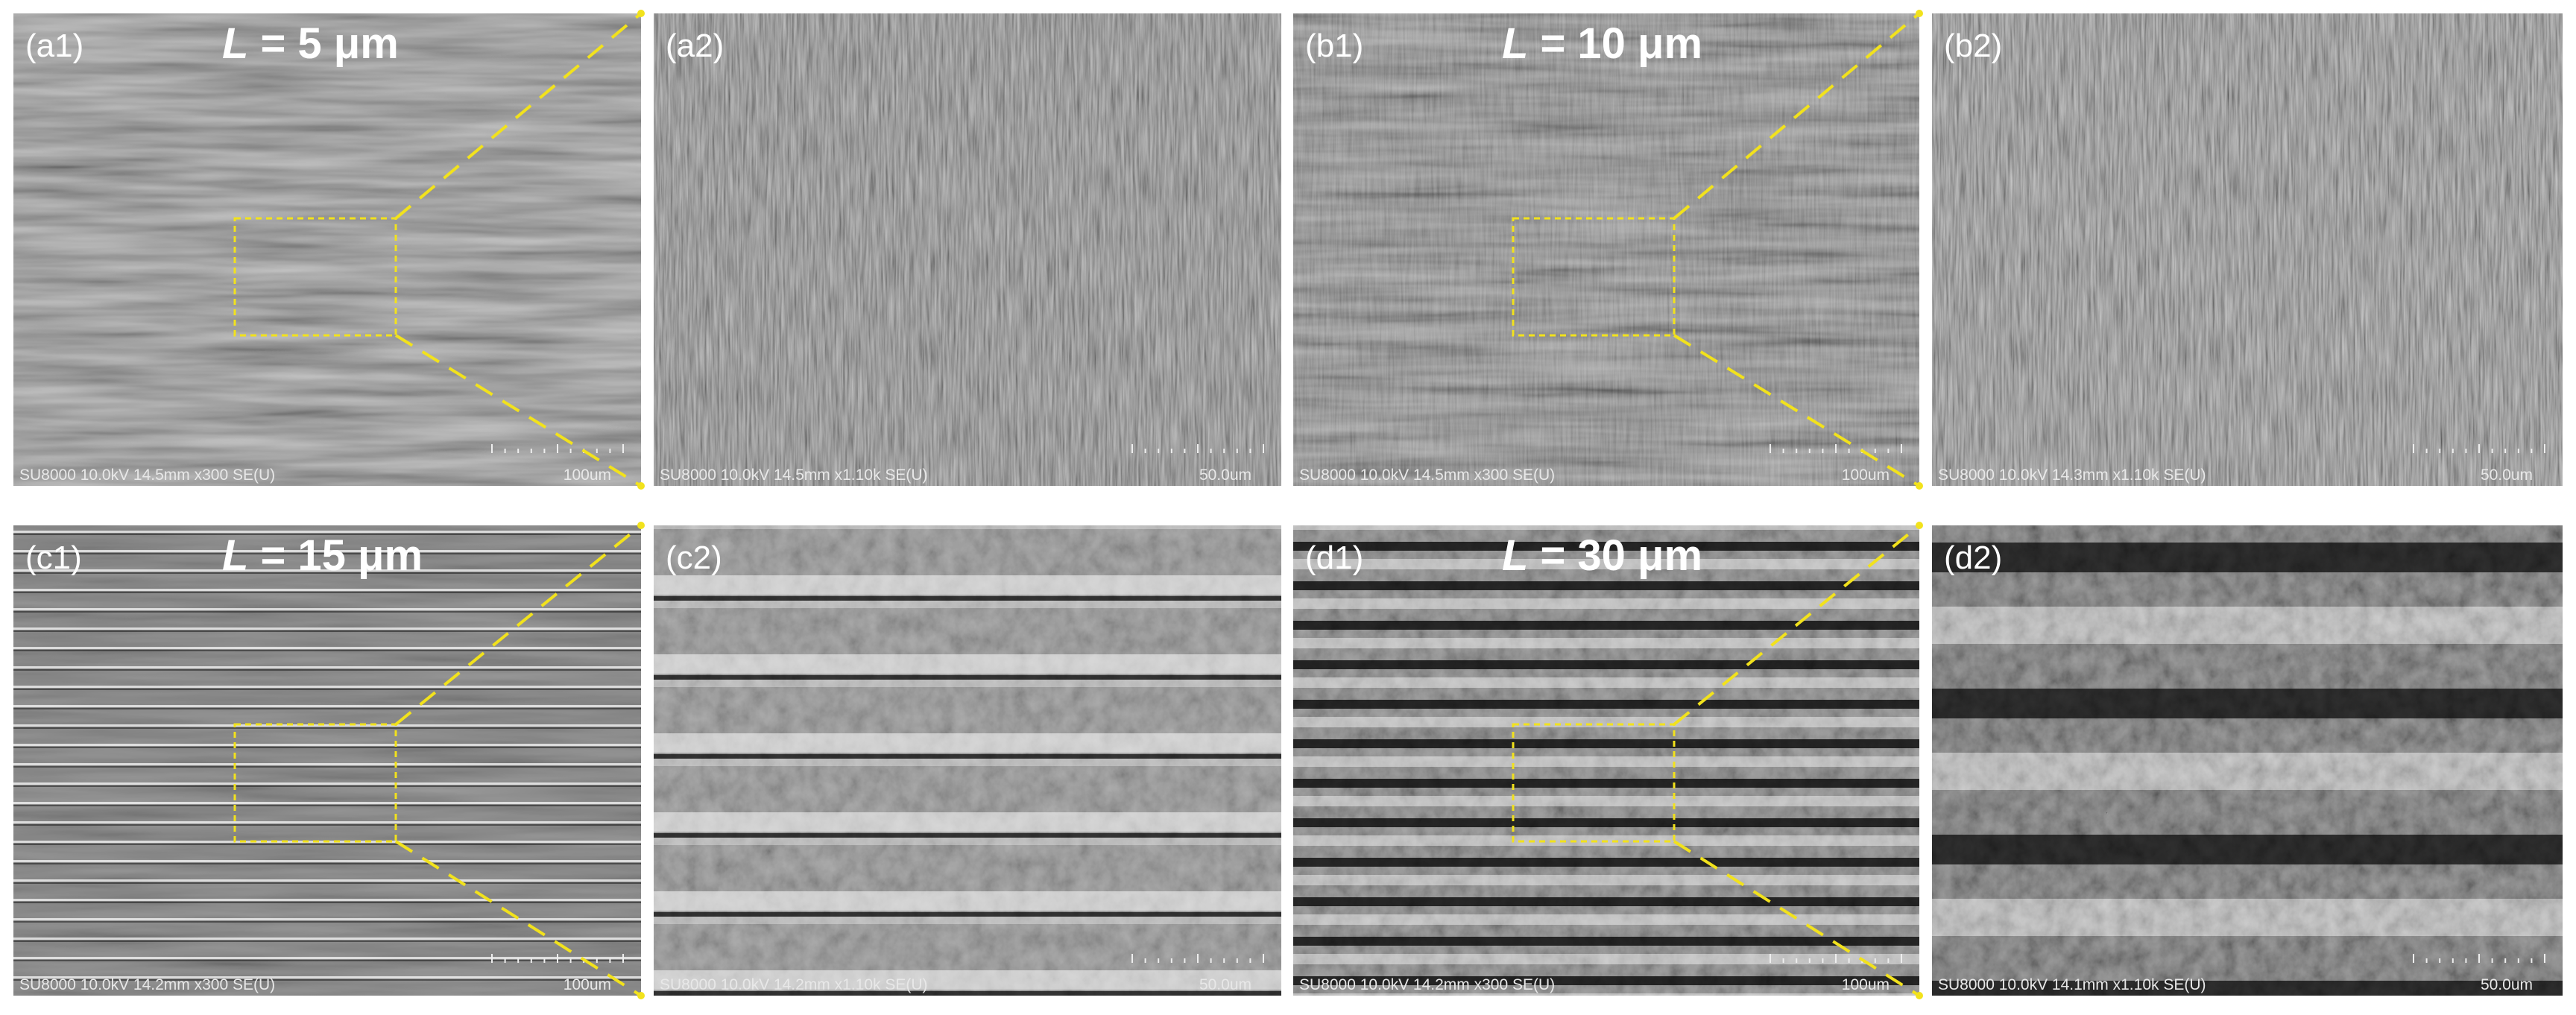 The width and height of the screenshot is (2576, 1015). What do you see at coordinates (1973, 46) in the screenshot?
I see `panel-label: (b2)` at bounding box center [1973, 46].